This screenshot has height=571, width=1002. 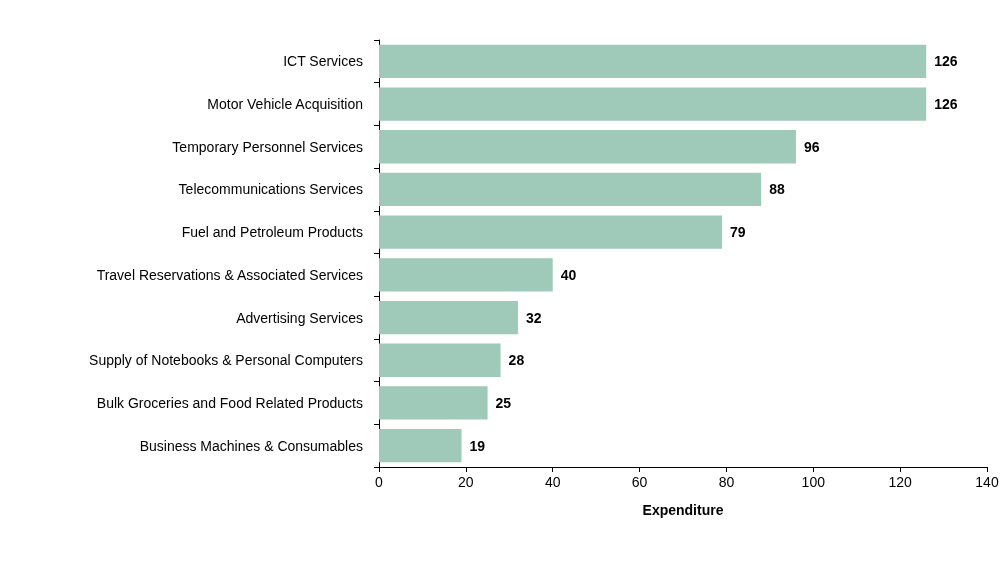 What do you see at coordinates (270, 189) in the screenshot?
I see `y-tick-label: Telecommunications Services` at bounding box center [270, 189].